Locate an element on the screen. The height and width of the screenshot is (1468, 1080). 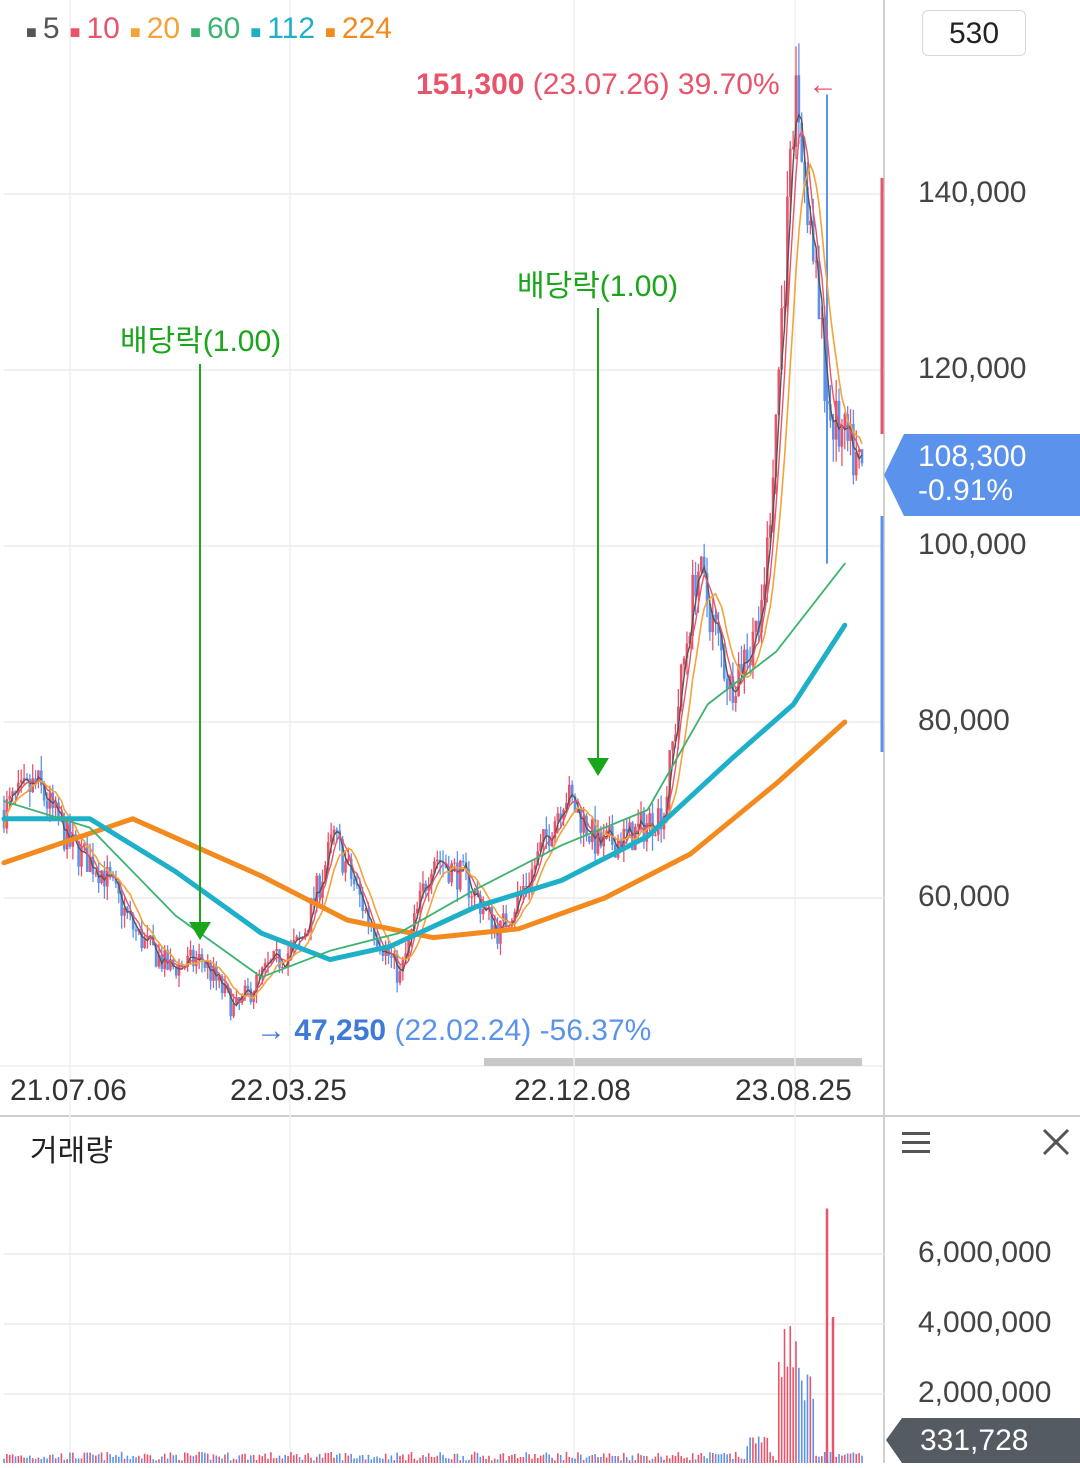
legend-swatch: ■ is located at coordinates (31, 32).